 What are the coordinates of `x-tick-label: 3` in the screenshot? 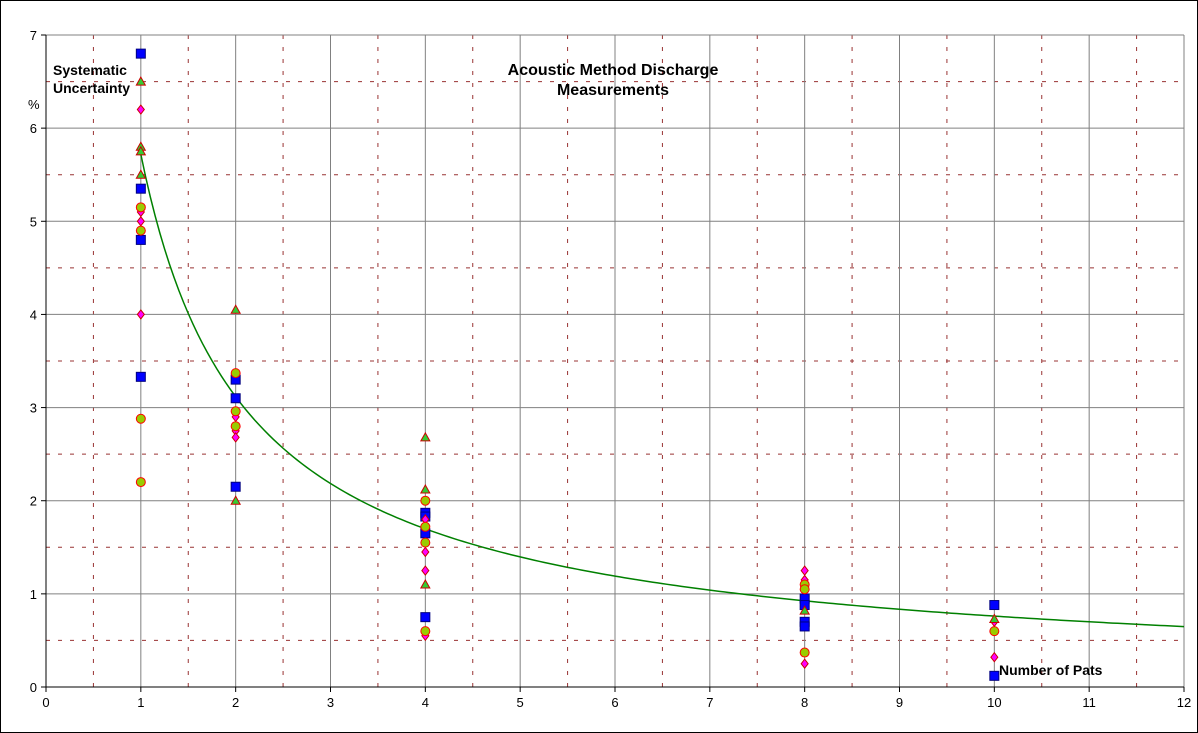 It's located at (330, 702).